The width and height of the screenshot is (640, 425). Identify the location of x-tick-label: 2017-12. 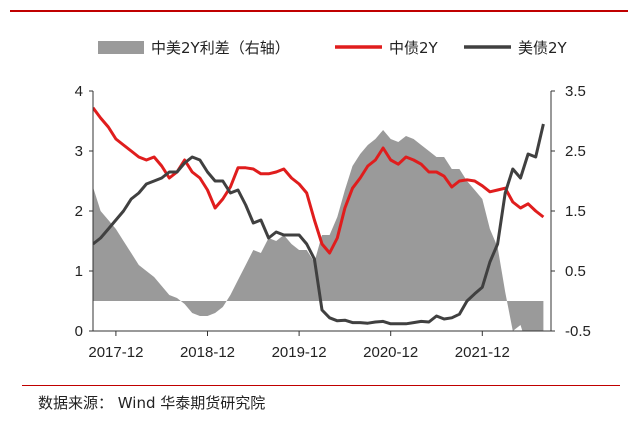
(115, 352).